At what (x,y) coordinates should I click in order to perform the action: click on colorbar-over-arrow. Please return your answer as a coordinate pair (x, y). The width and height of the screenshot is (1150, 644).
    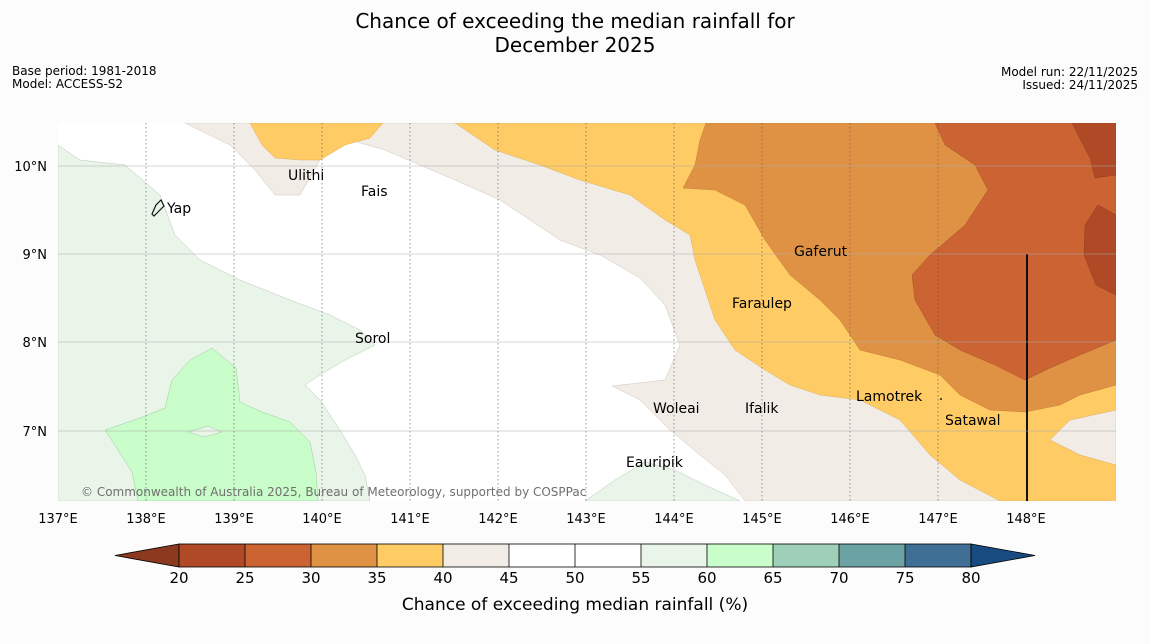
    Looking at the image, I should click on (1003, 555).